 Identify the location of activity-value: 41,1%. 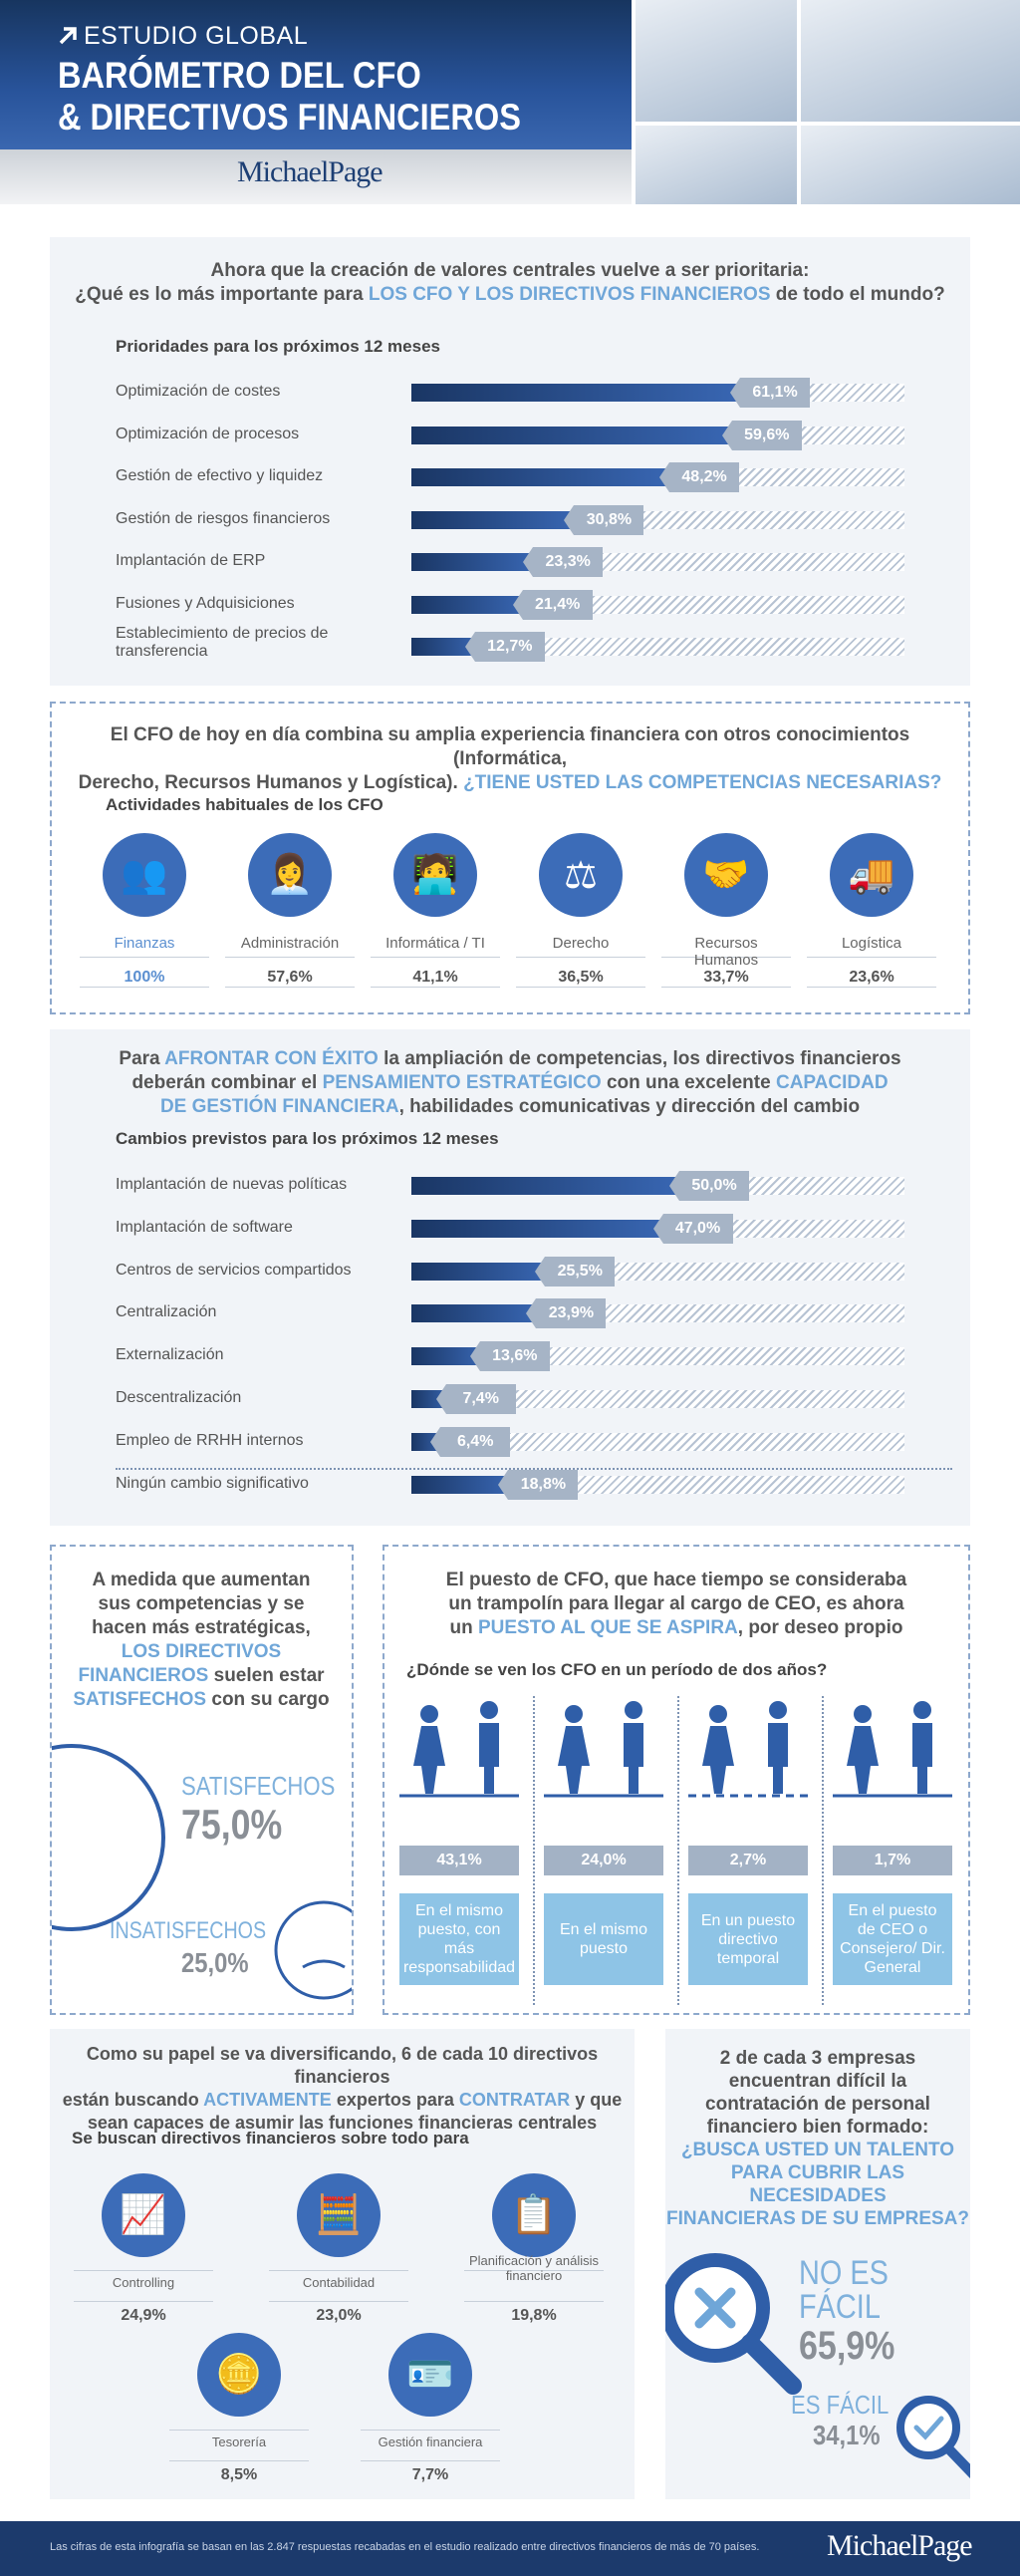
(435, 977).